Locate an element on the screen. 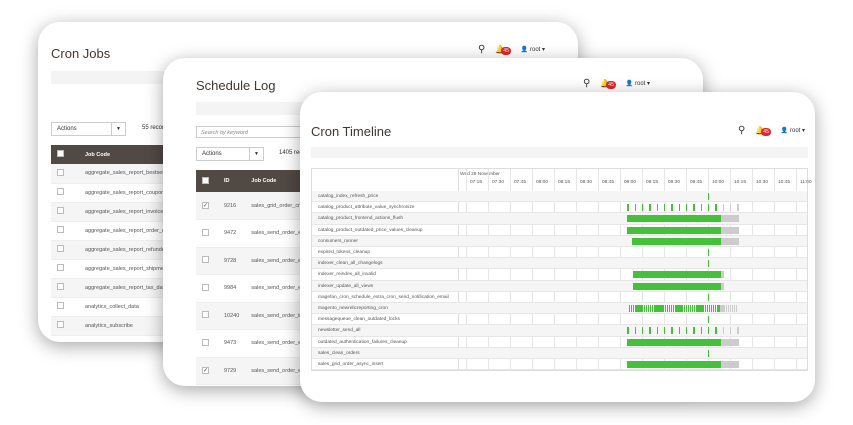 The height and width of the screenshot is (425, 853). search-input: Search by keyword is located at coordinates (251, 132).